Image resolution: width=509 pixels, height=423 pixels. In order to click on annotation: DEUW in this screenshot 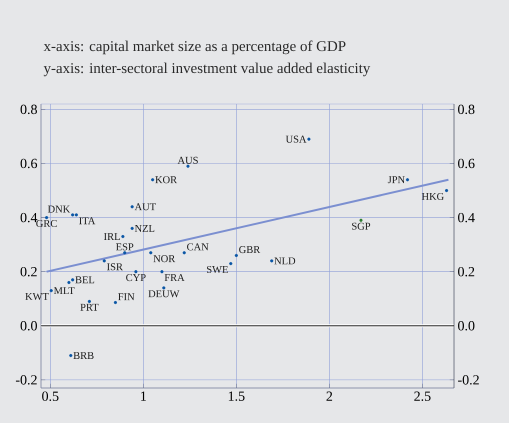, I will do `click(164, 294)`.